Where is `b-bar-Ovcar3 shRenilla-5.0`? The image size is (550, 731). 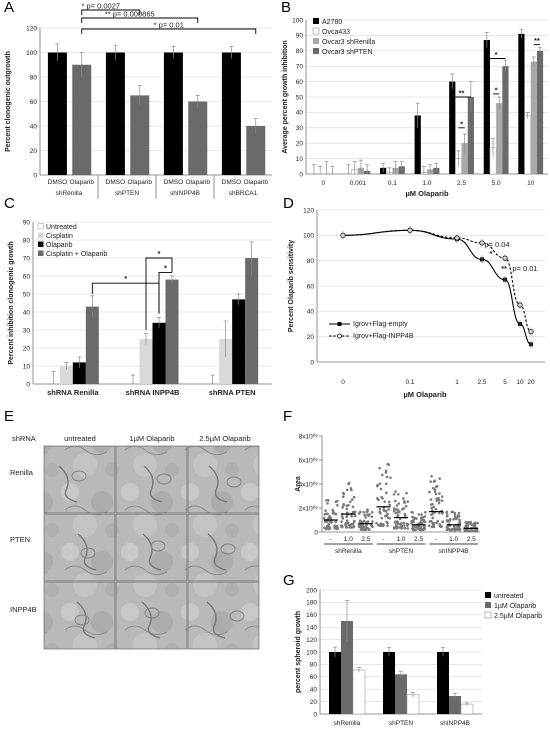 b-bar-Ovcar3 shRenilla-5.0 is located at coordinates (499, 138).